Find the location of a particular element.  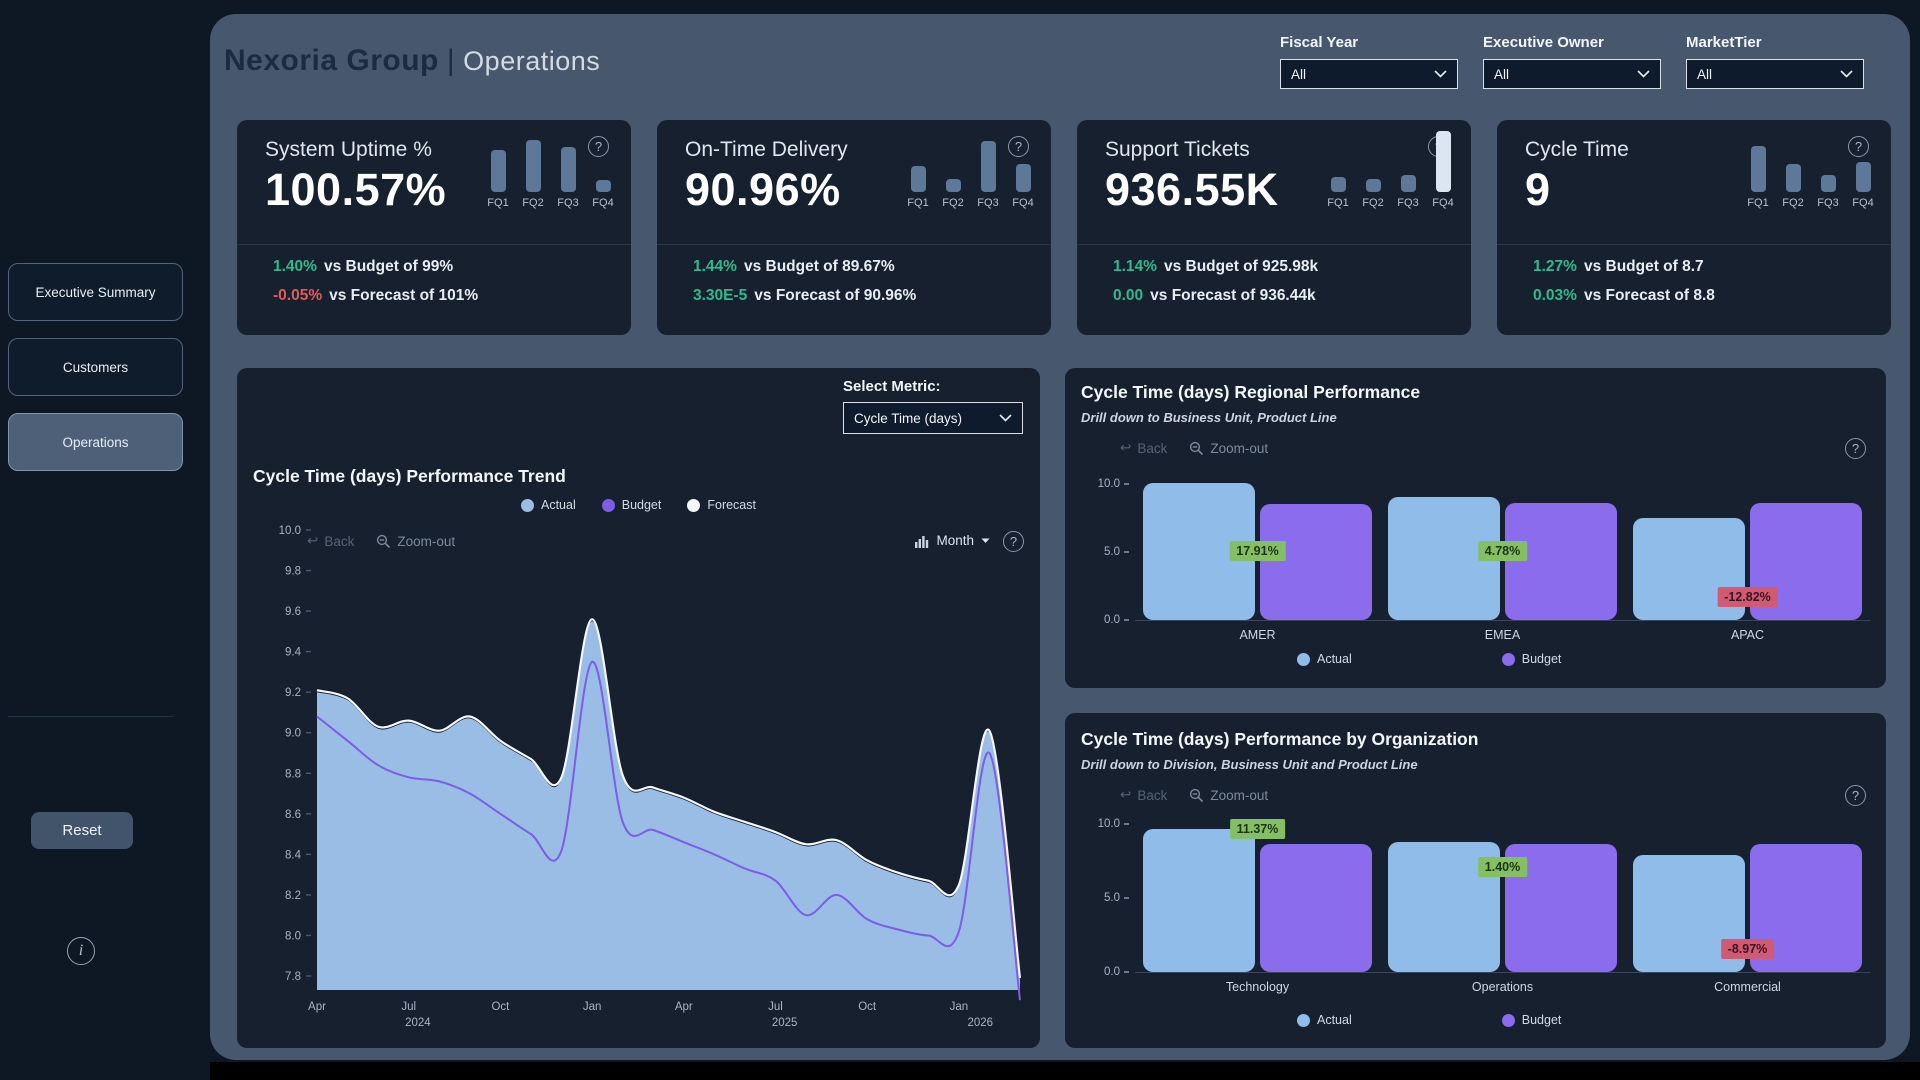

trend-controls: ↩ Back Zoom-out is located at coordinates (381, 541).